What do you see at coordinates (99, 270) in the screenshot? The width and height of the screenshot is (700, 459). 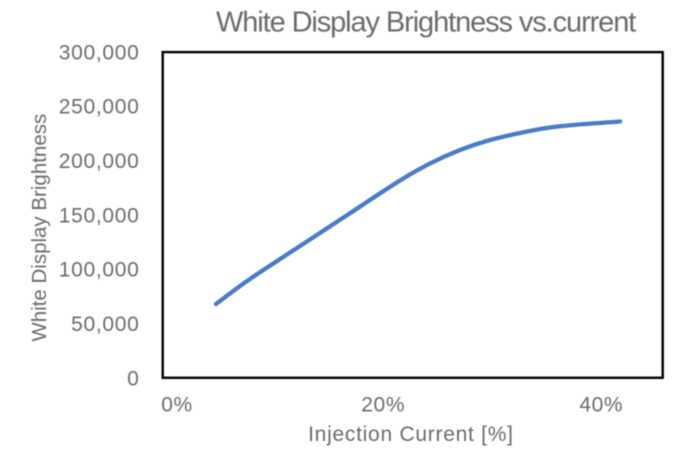 I see `svg-text: 100,000` at bounding box center [99, 270].